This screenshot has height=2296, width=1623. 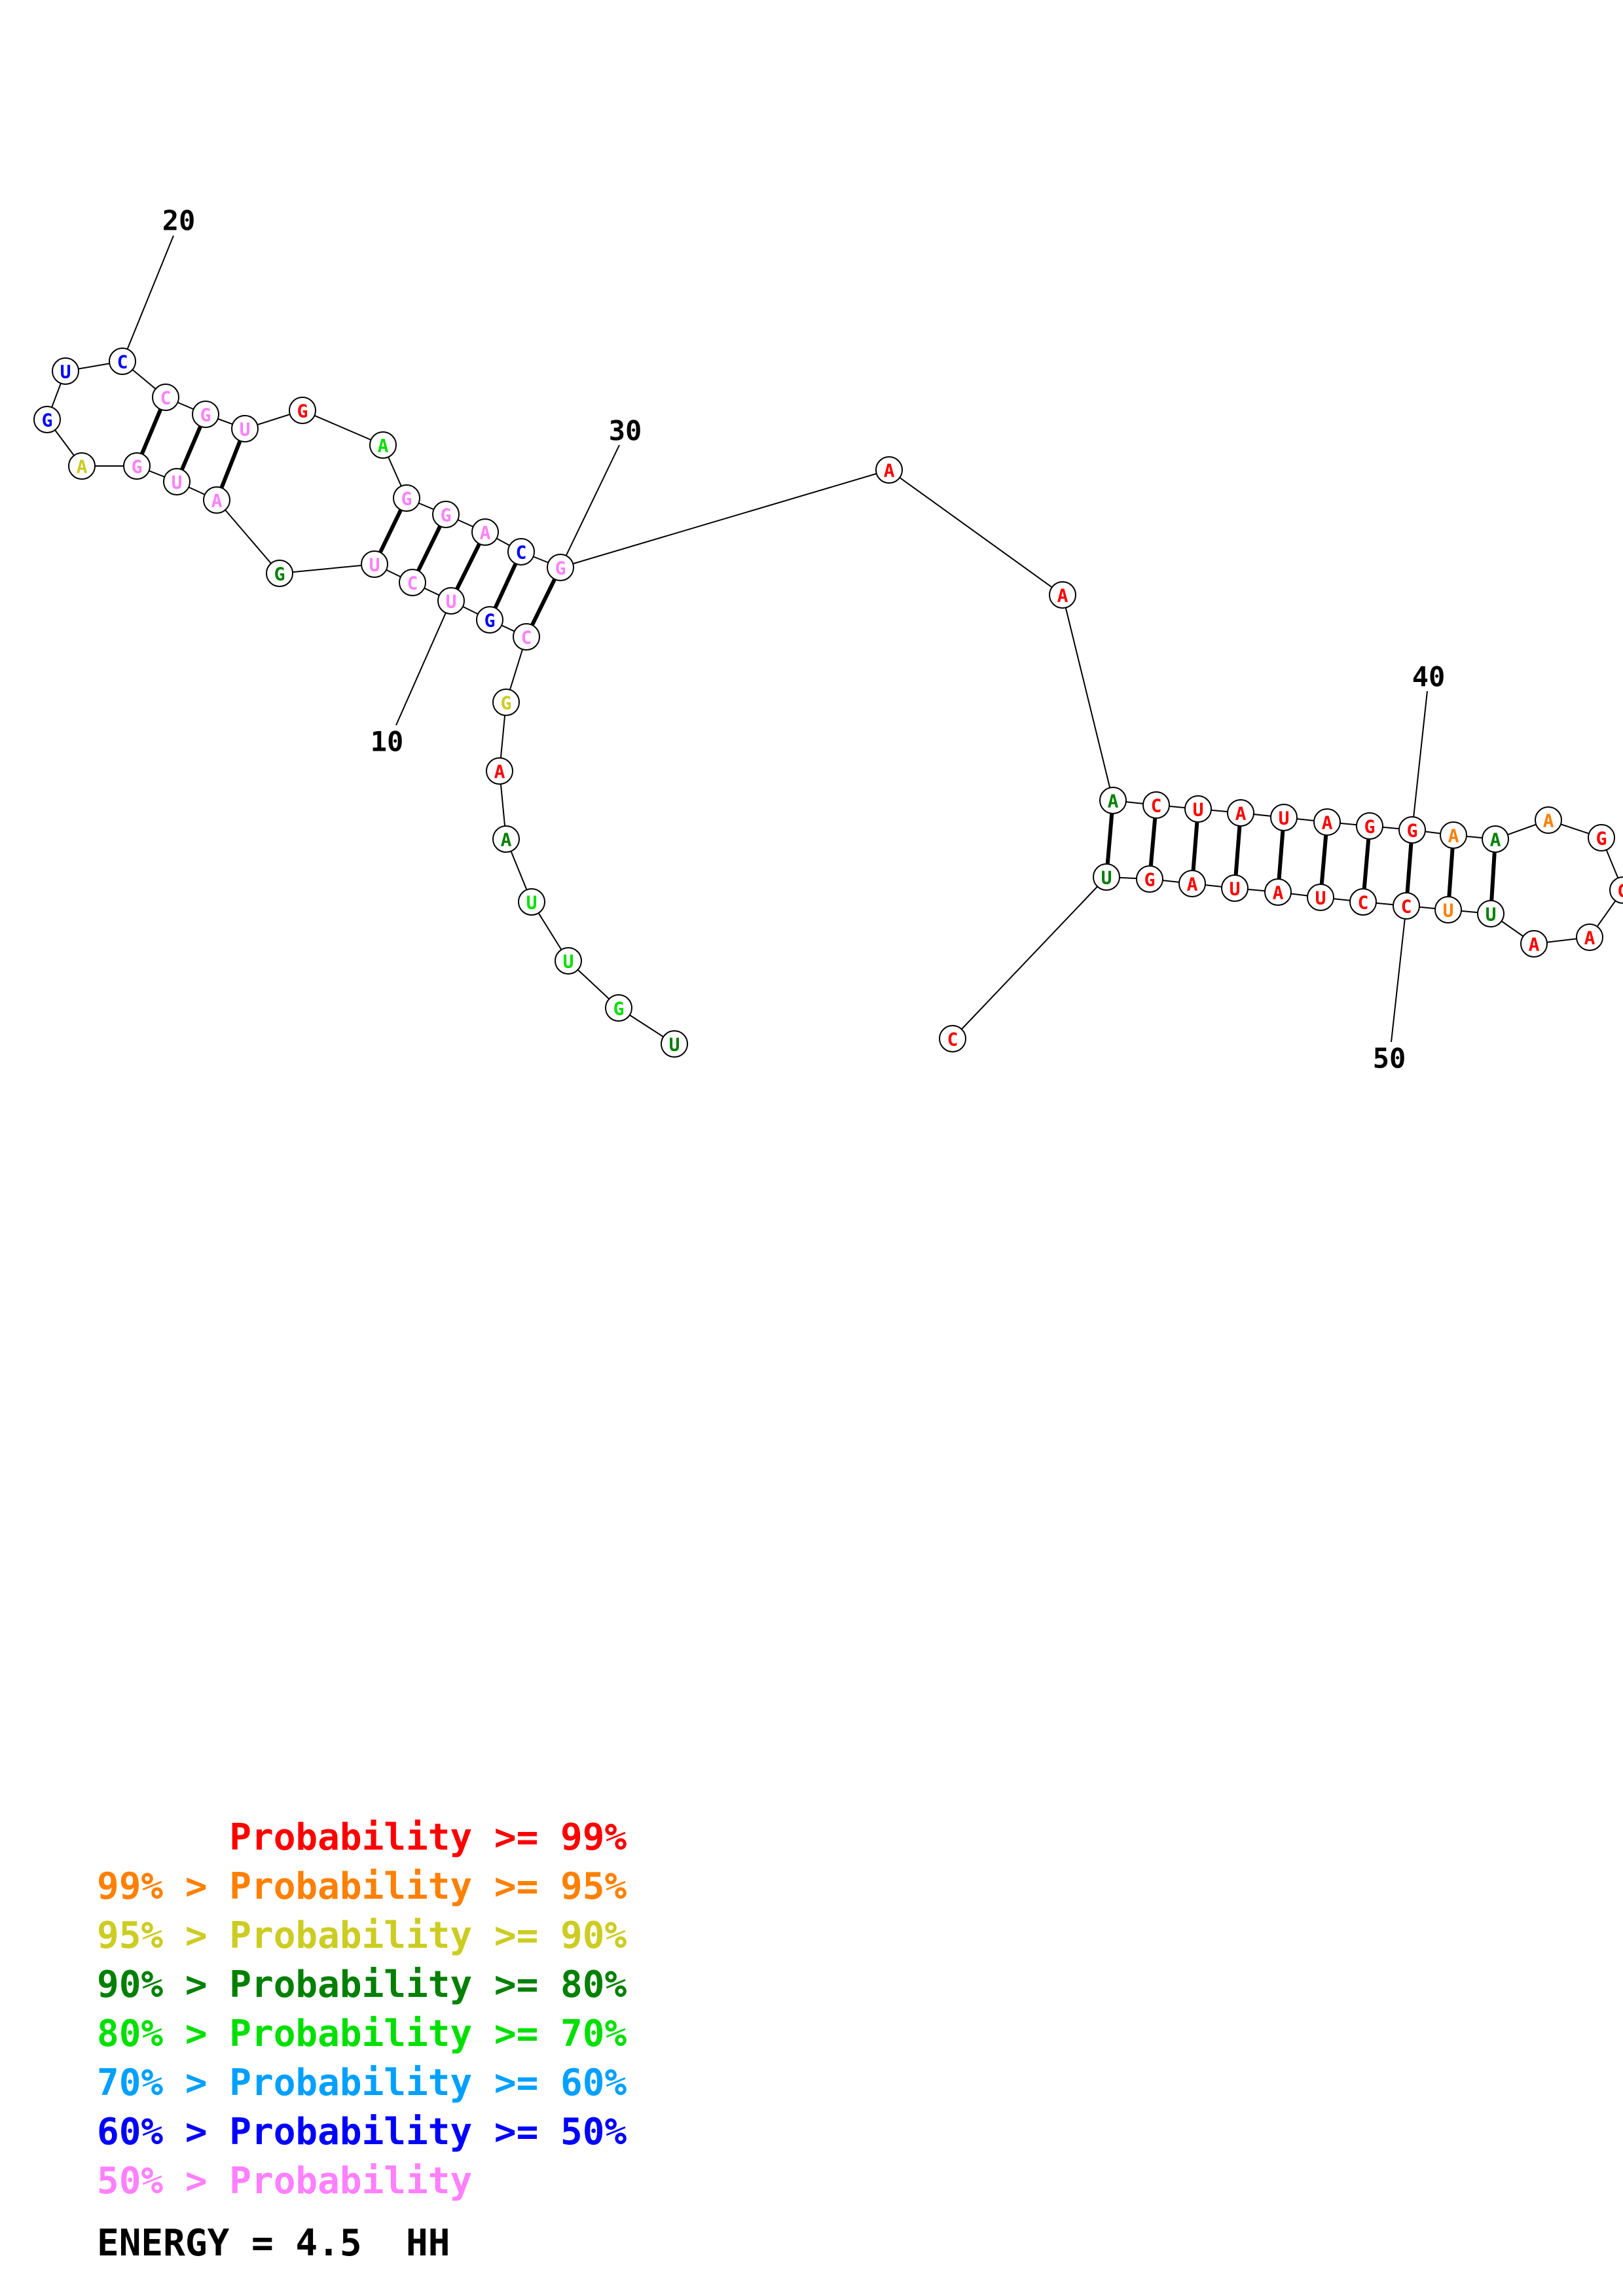 What do you see at coordinates (362, 2132) in the screenshot?
I see `legend-row: 60% > Probability >= 50%` at bounding box center [362, 2132].